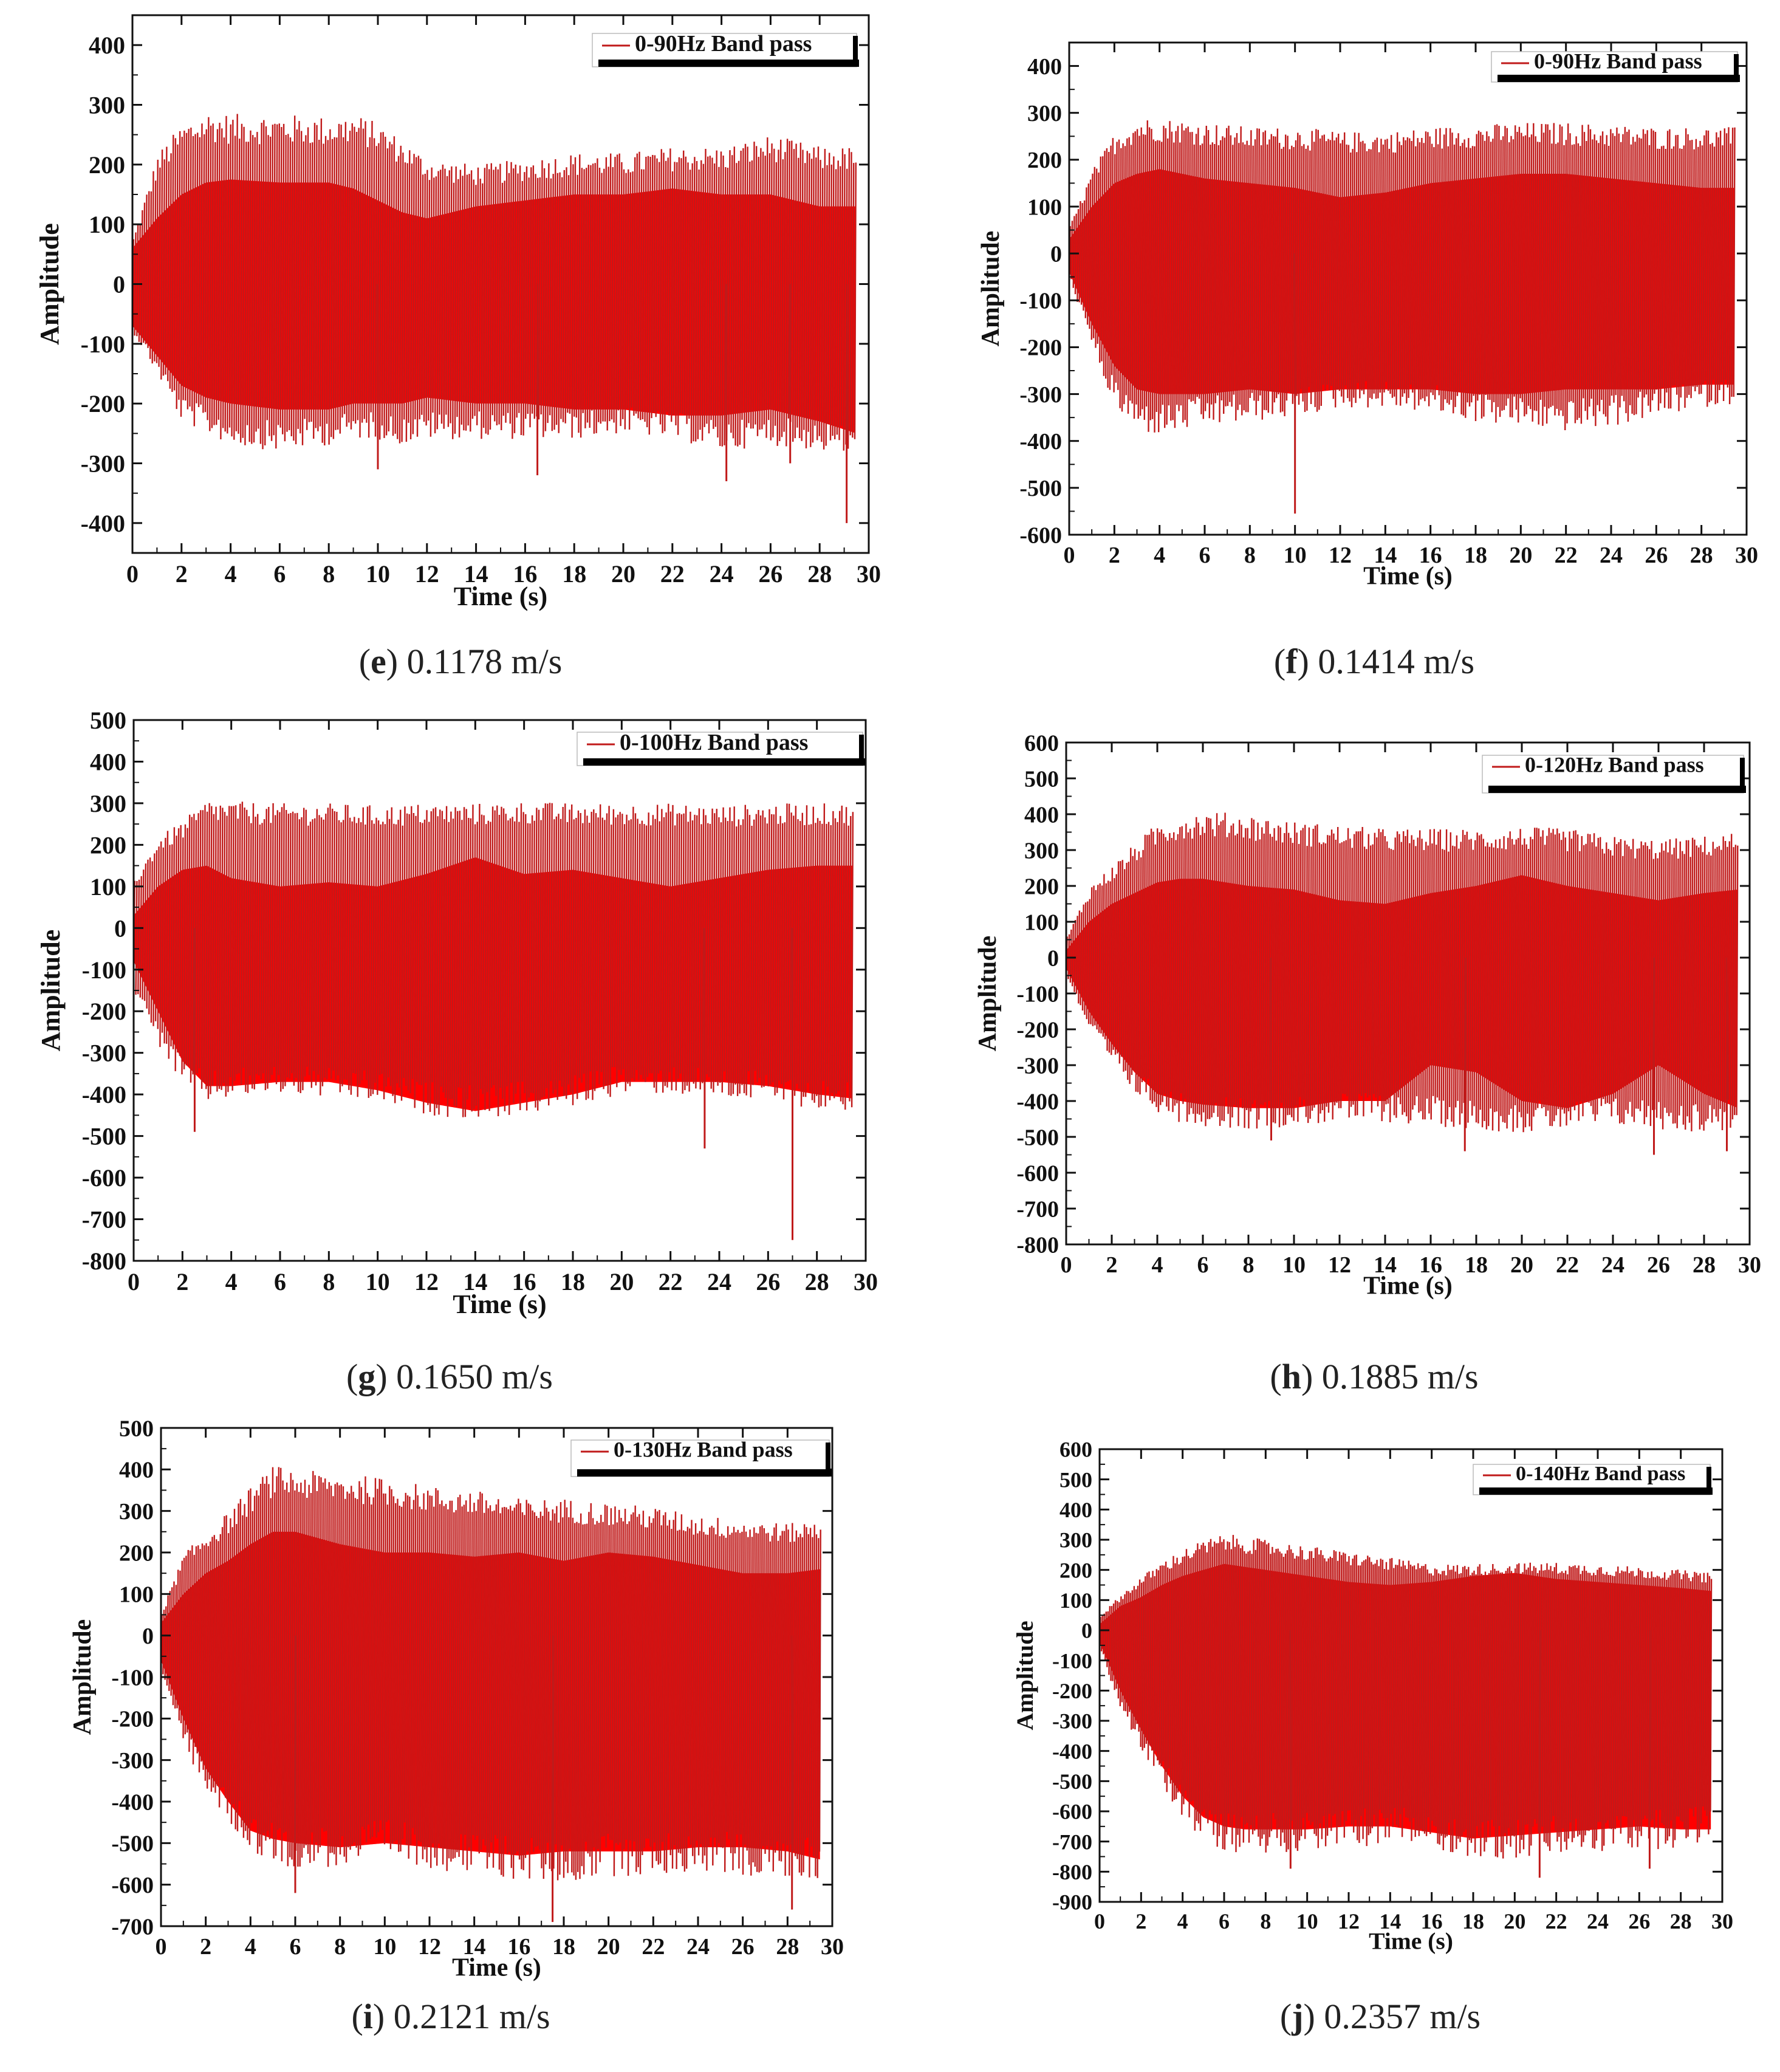  What do you see at coordinates (476, 574) in the screenshot?
I see `x-tick-label: 14` at bounding box center [476, 574].